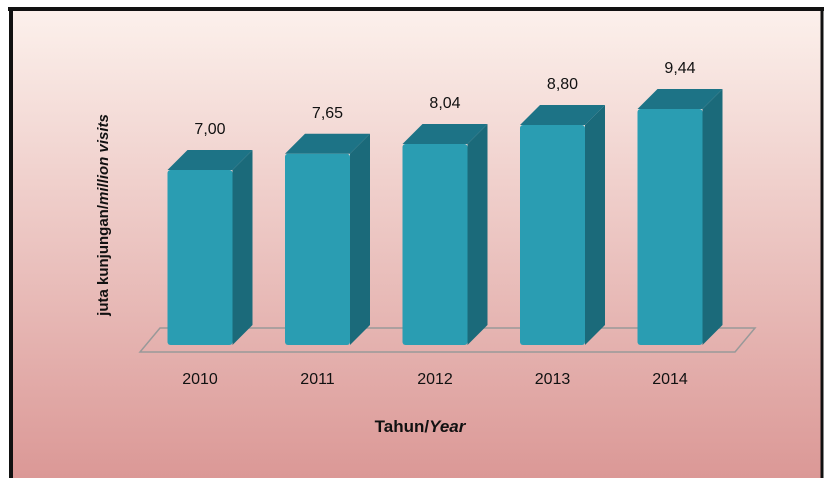 The width and height of the screenshot is (825, 478). Describe the element at coordinates (209, 129) in the screenshot. I see `value-label: 7,00` at that location.